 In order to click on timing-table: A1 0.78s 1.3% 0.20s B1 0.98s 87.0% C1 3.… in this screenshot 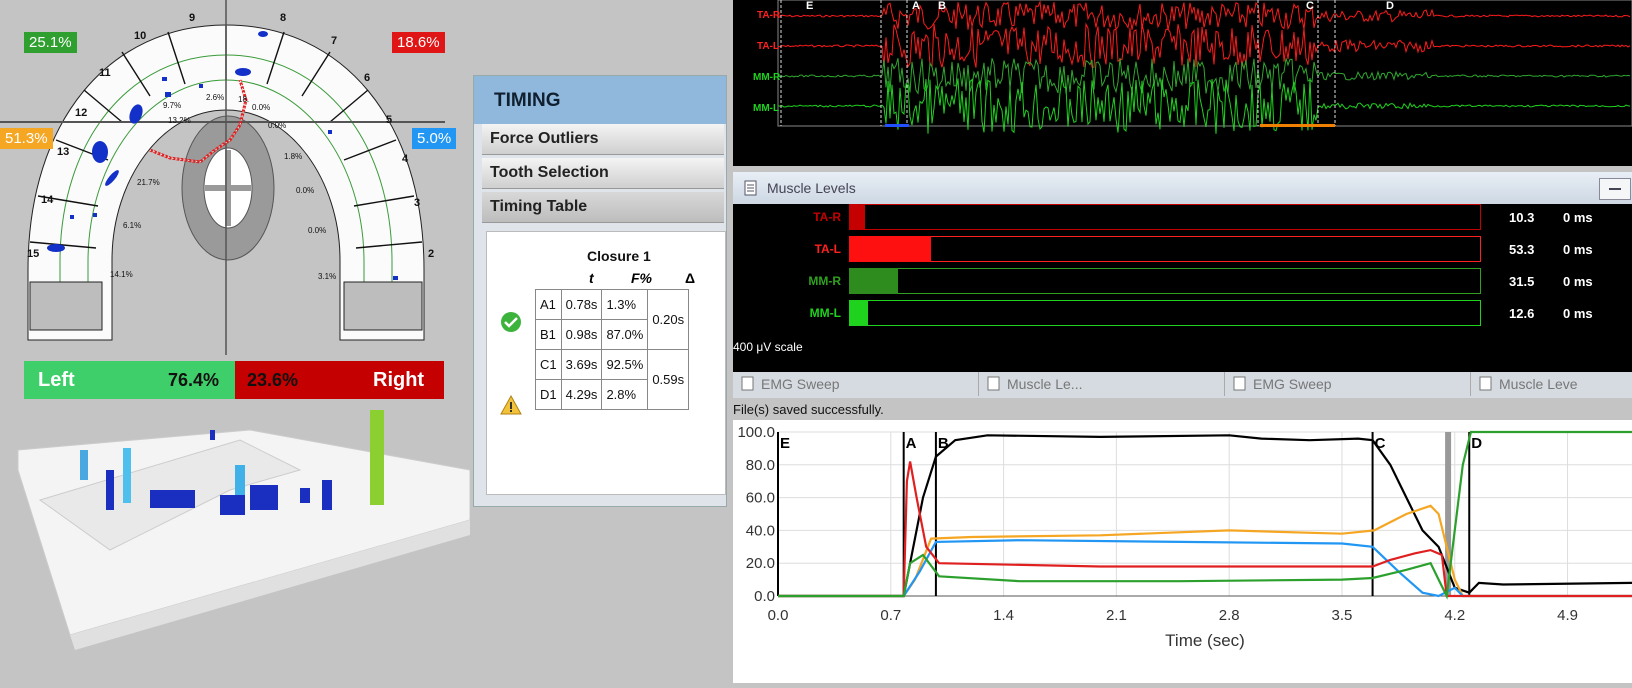, I will do `click(612, 349)`.